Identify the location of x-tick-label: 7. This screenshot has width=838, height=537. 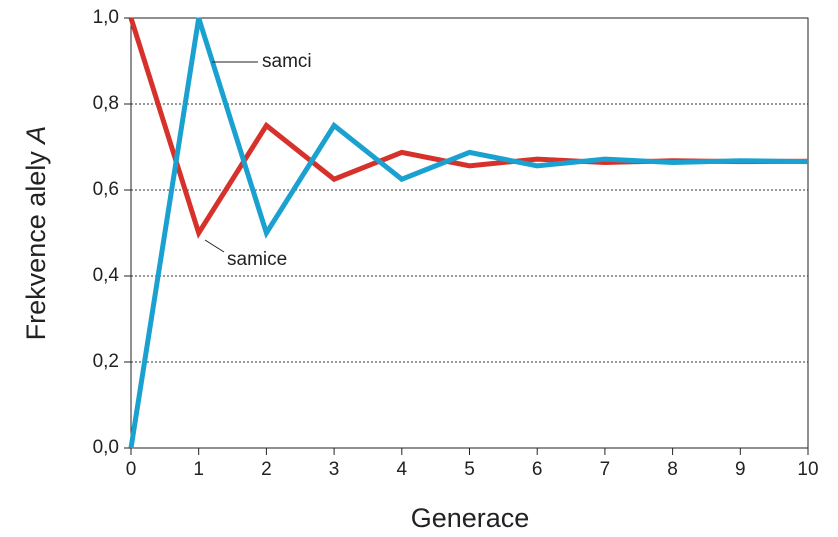
(605, 469).